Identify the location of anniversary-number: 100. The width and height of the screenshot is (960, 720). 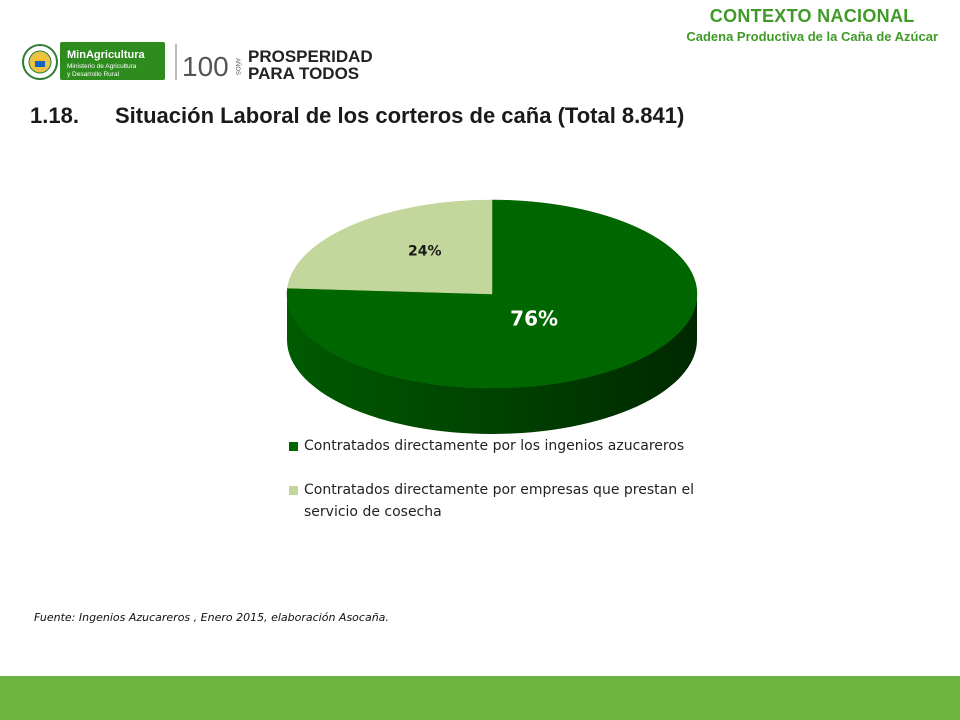
(205, 66).